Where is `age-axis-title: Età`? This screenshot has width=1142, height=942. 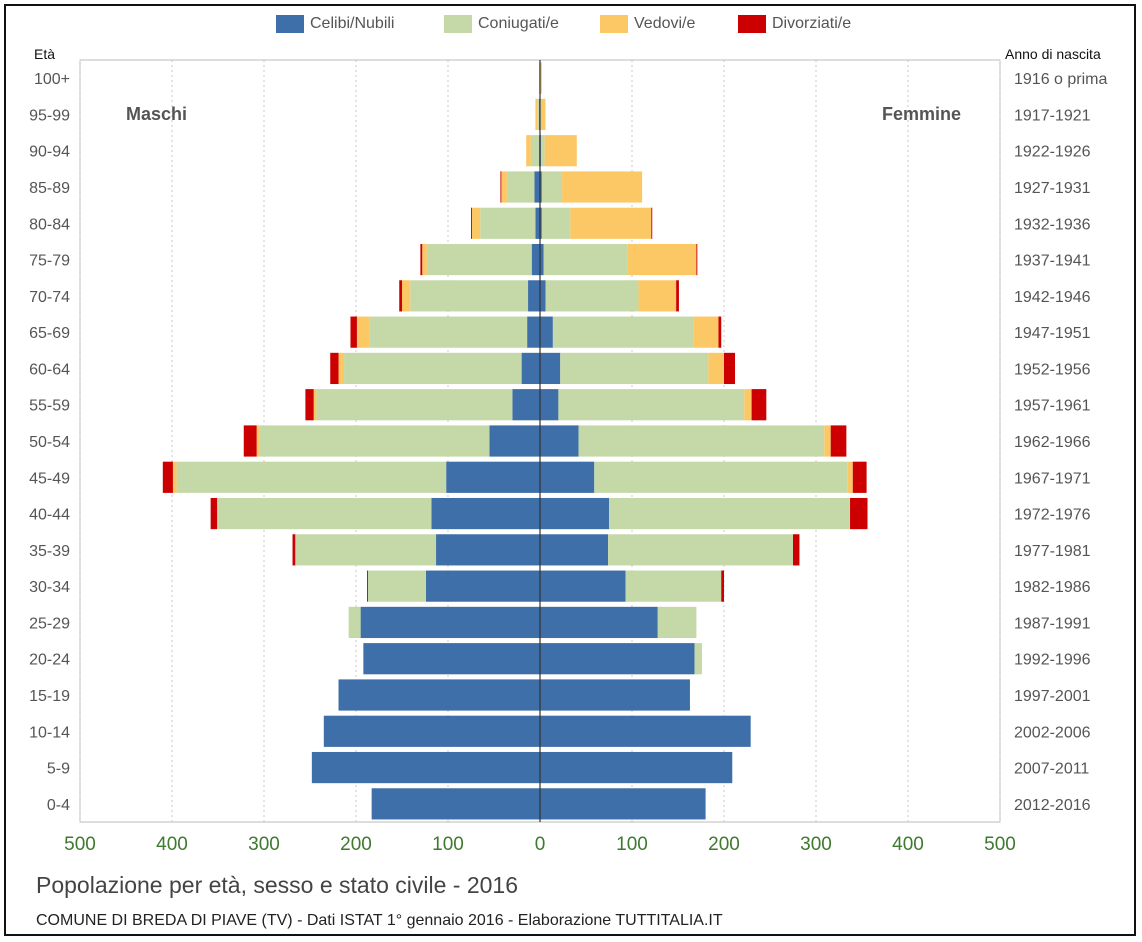
age-axis-title: Età is located at coordinates (45, 54).